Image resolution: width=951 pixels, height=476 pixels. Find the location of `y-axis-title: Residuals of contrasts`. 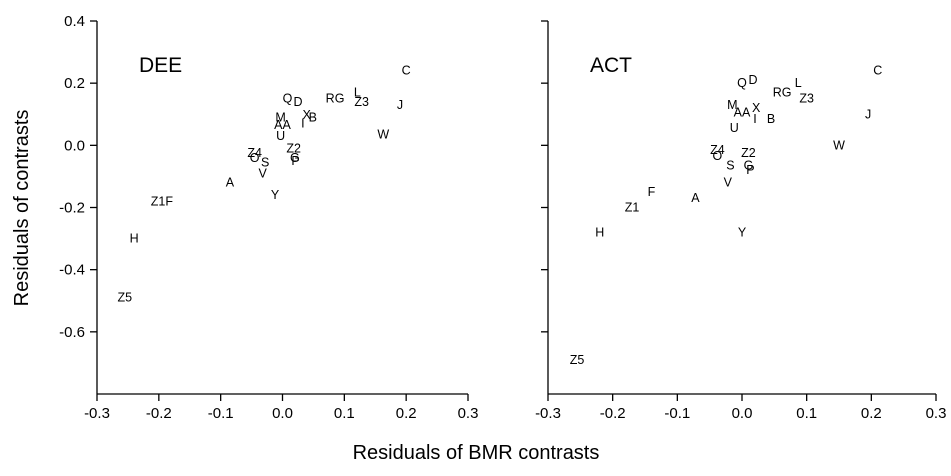

y-axis-title: Residuals of contrasts is located at coordinates (22, 208).